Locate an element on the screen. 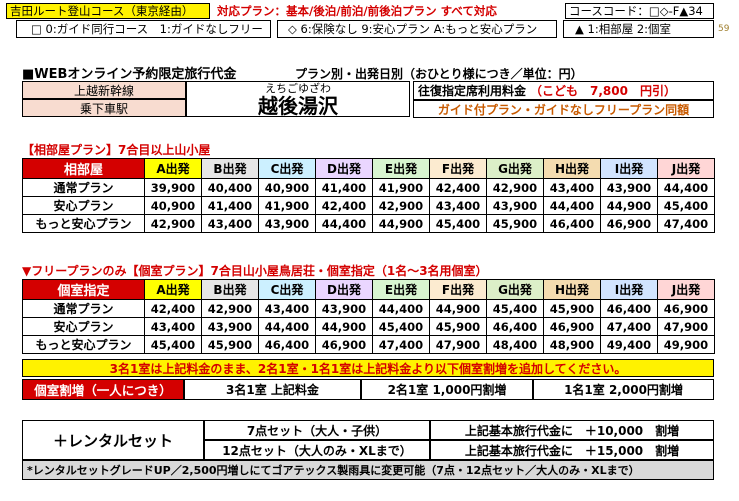 This screenshot has width=739, height=501. surcharge-label: 個室割増（一人につき） is located at coordinates (103, 389).